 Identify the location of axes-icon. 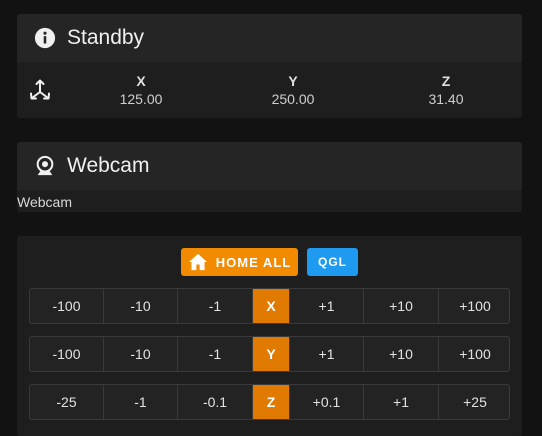
(40, 90).